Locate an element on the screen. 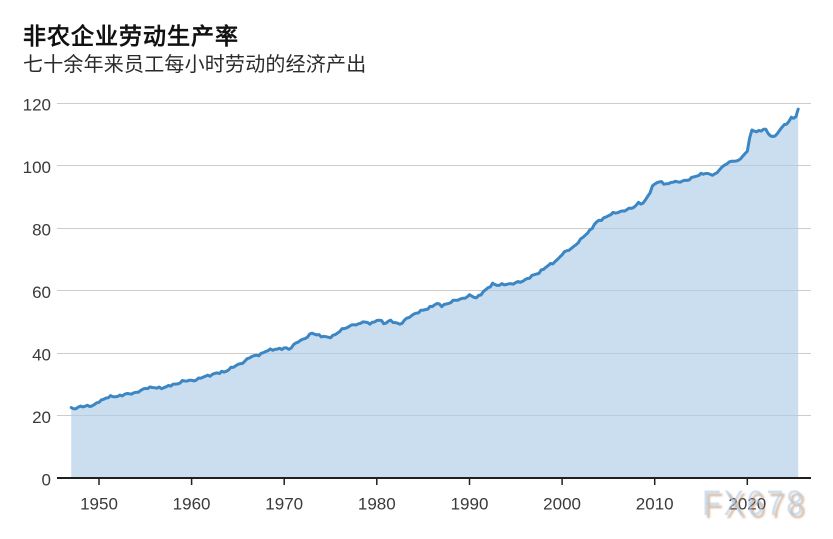 The image size is (833, 539). svg-text: 120 is located at coordinates (37, 105).